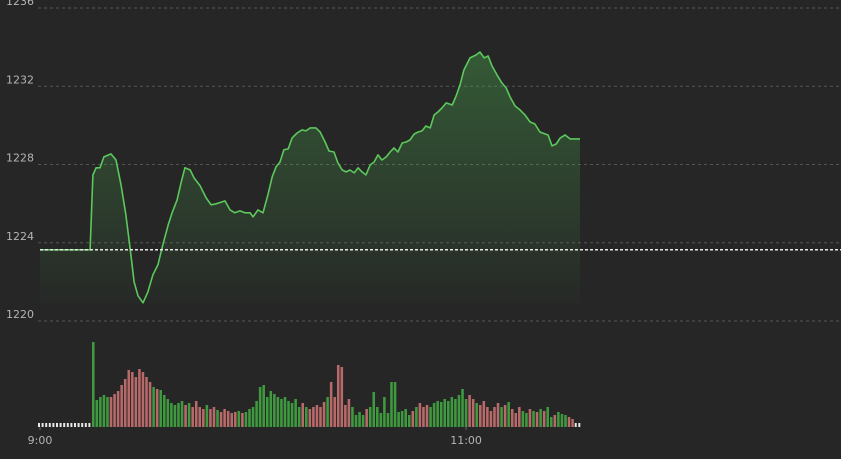 This screenshot has width=841, height=459. I want to click on x-tick-label: 11:00, so click(466, 440).